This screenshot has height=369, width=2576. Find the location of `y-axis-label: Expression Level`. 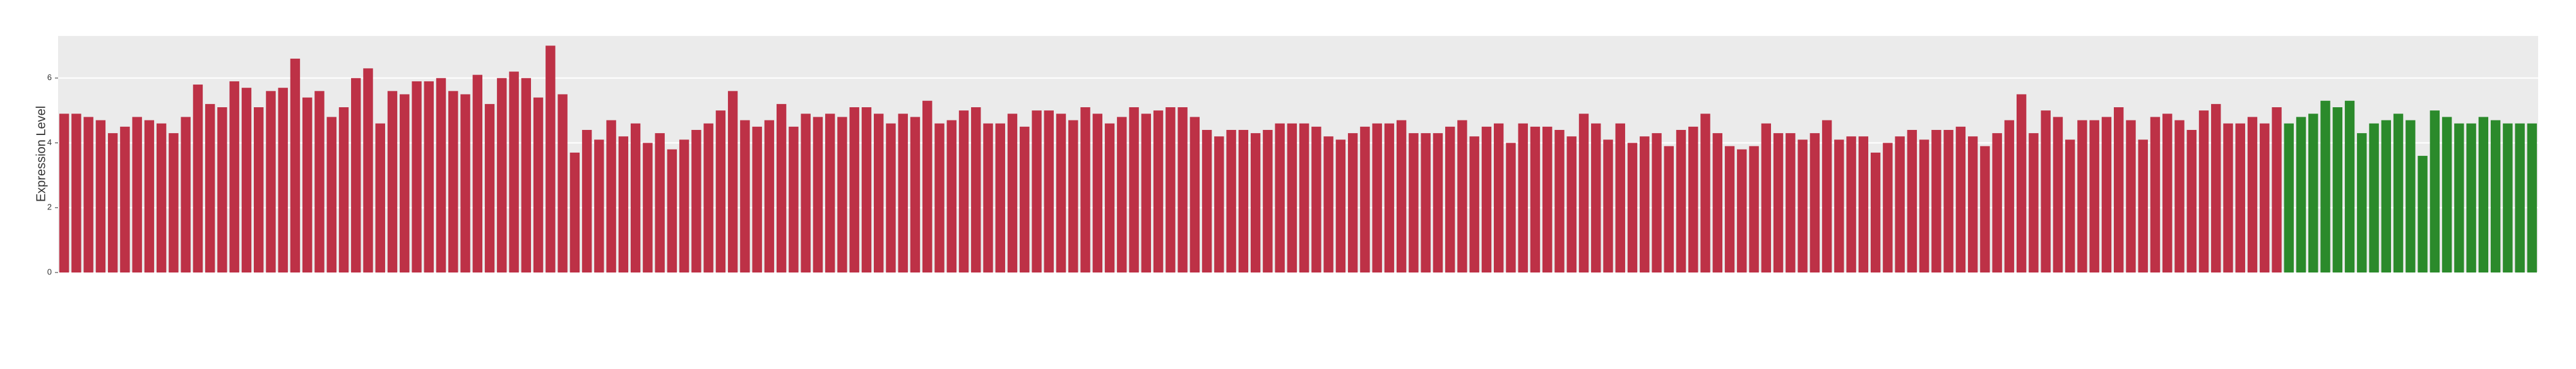

y-axis-label: Expression Level is located at coordinates (41, 154).